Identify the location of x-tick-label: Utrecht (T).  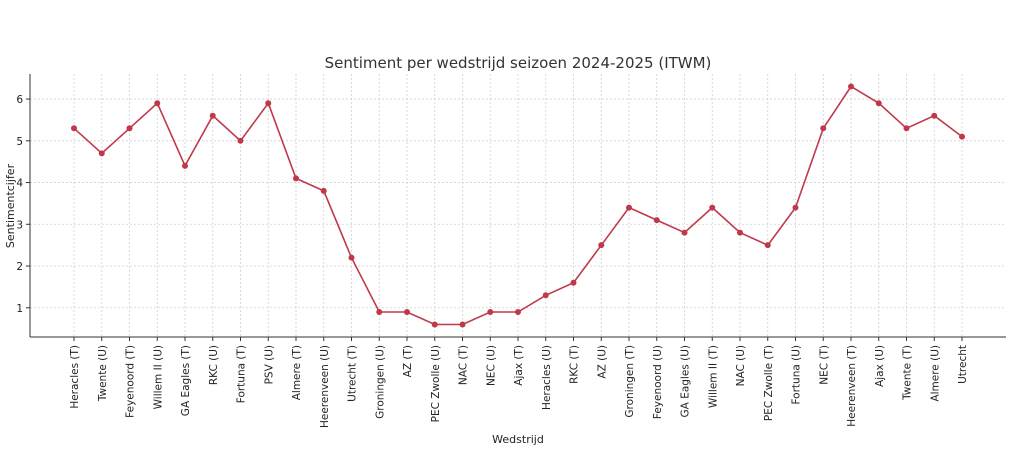
(353, 373).